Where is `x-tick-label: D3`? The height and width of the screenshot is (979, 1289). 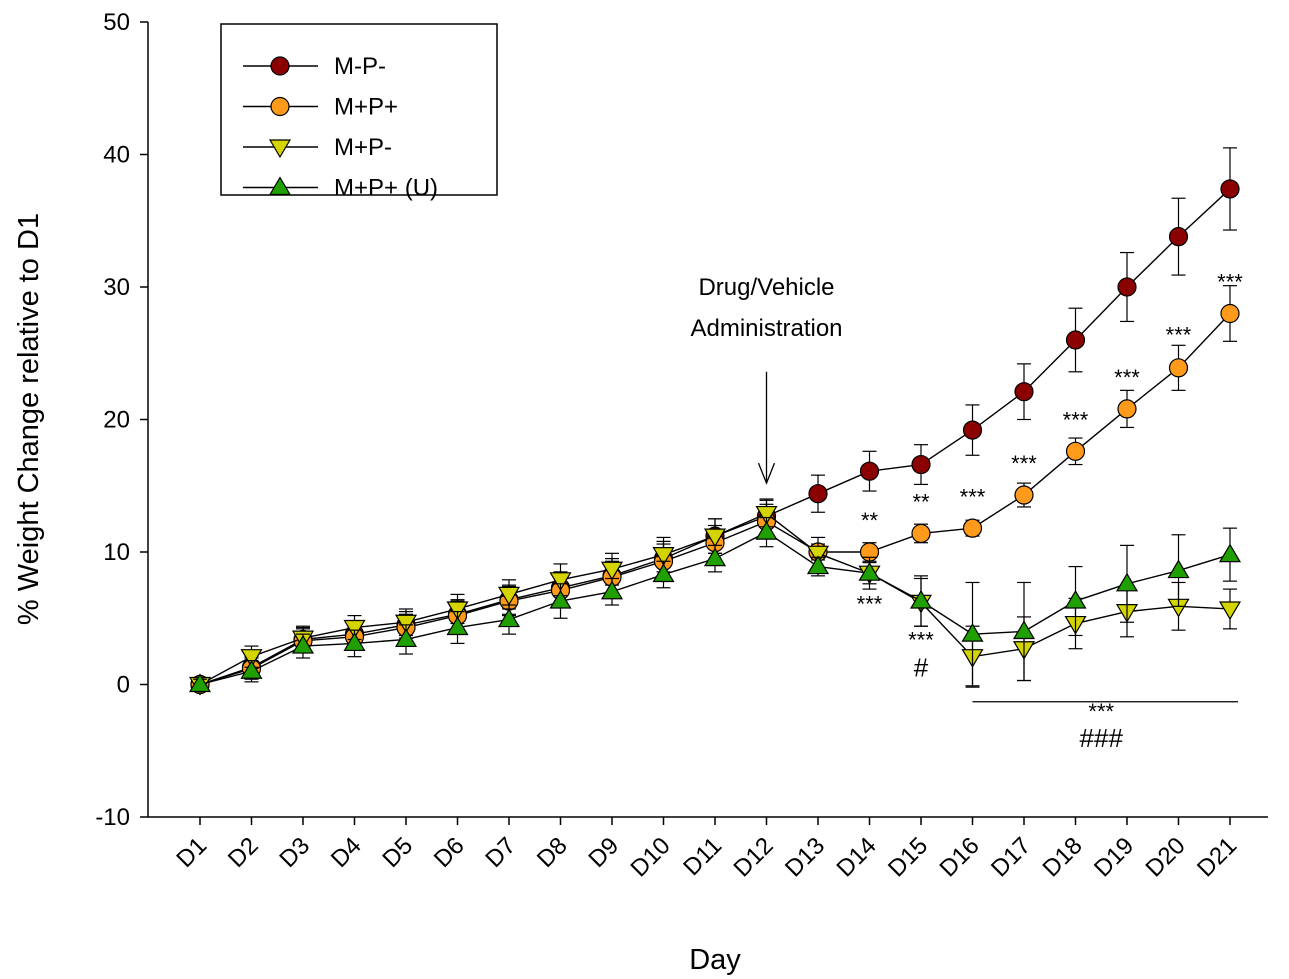
x-tick-label: D3 is located at coordinates (294, 852).